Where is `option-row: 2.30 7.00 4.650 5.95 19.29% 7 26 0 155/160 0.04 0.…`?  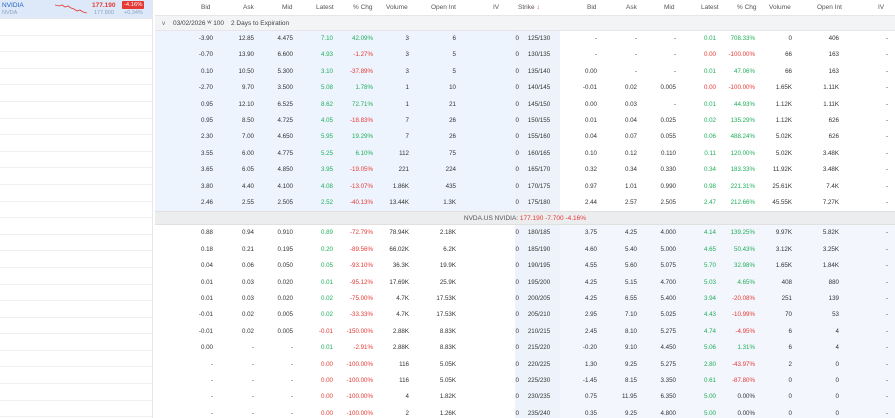 option-row: 2.30 7.00 4.650 5.95 19.29% 7 26 0 155/160 0.04 0.… is located at coordinates (525, 137).